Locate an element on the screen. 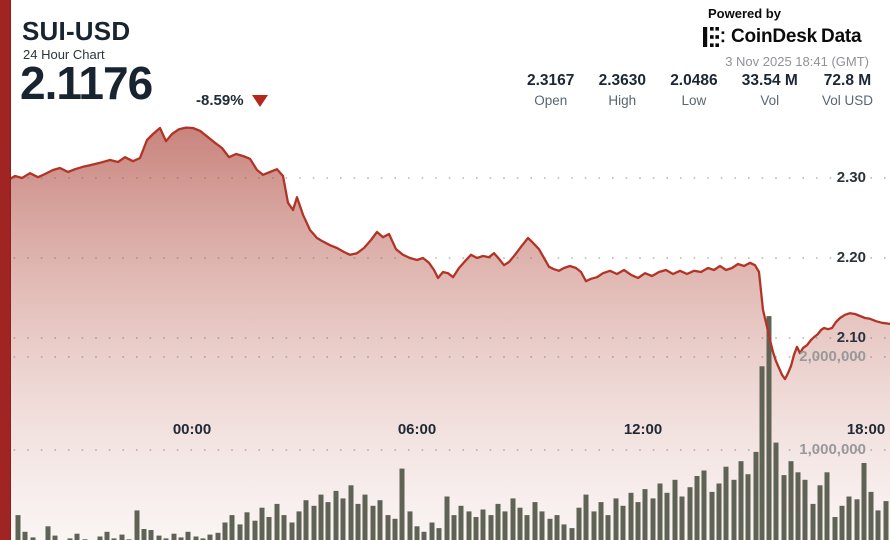 Image resolution: width=890 pixels, height=540 pixels. price-change-percent: -8.59% is located at coordinates (220, 100).